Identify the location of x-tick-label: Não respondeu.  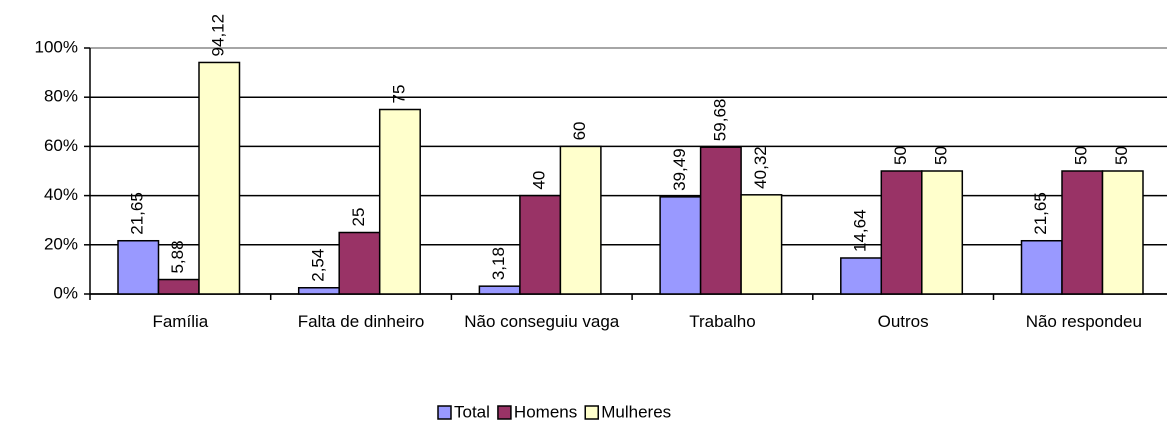
(1083, 321).